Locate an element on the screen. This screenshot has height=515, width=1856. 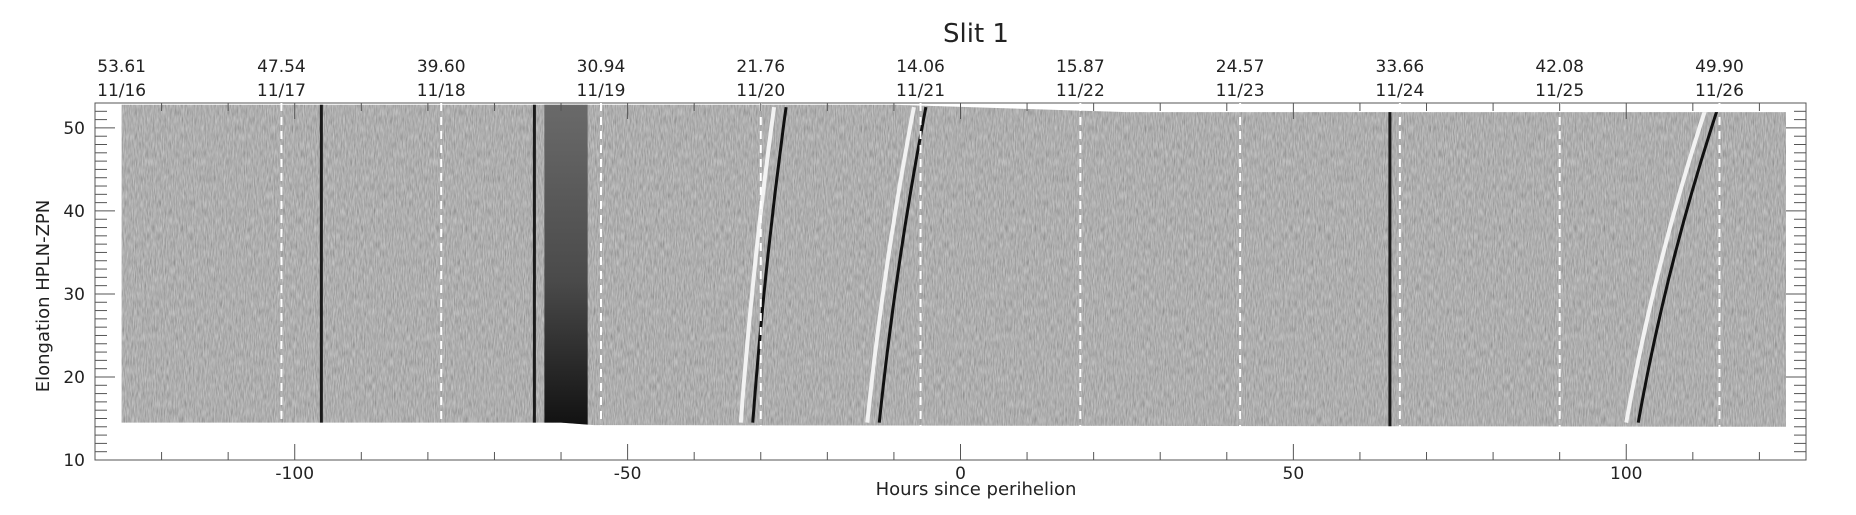
y-axis-label: Elongation HPLN-ZPN is located at coordinates (43, 296).